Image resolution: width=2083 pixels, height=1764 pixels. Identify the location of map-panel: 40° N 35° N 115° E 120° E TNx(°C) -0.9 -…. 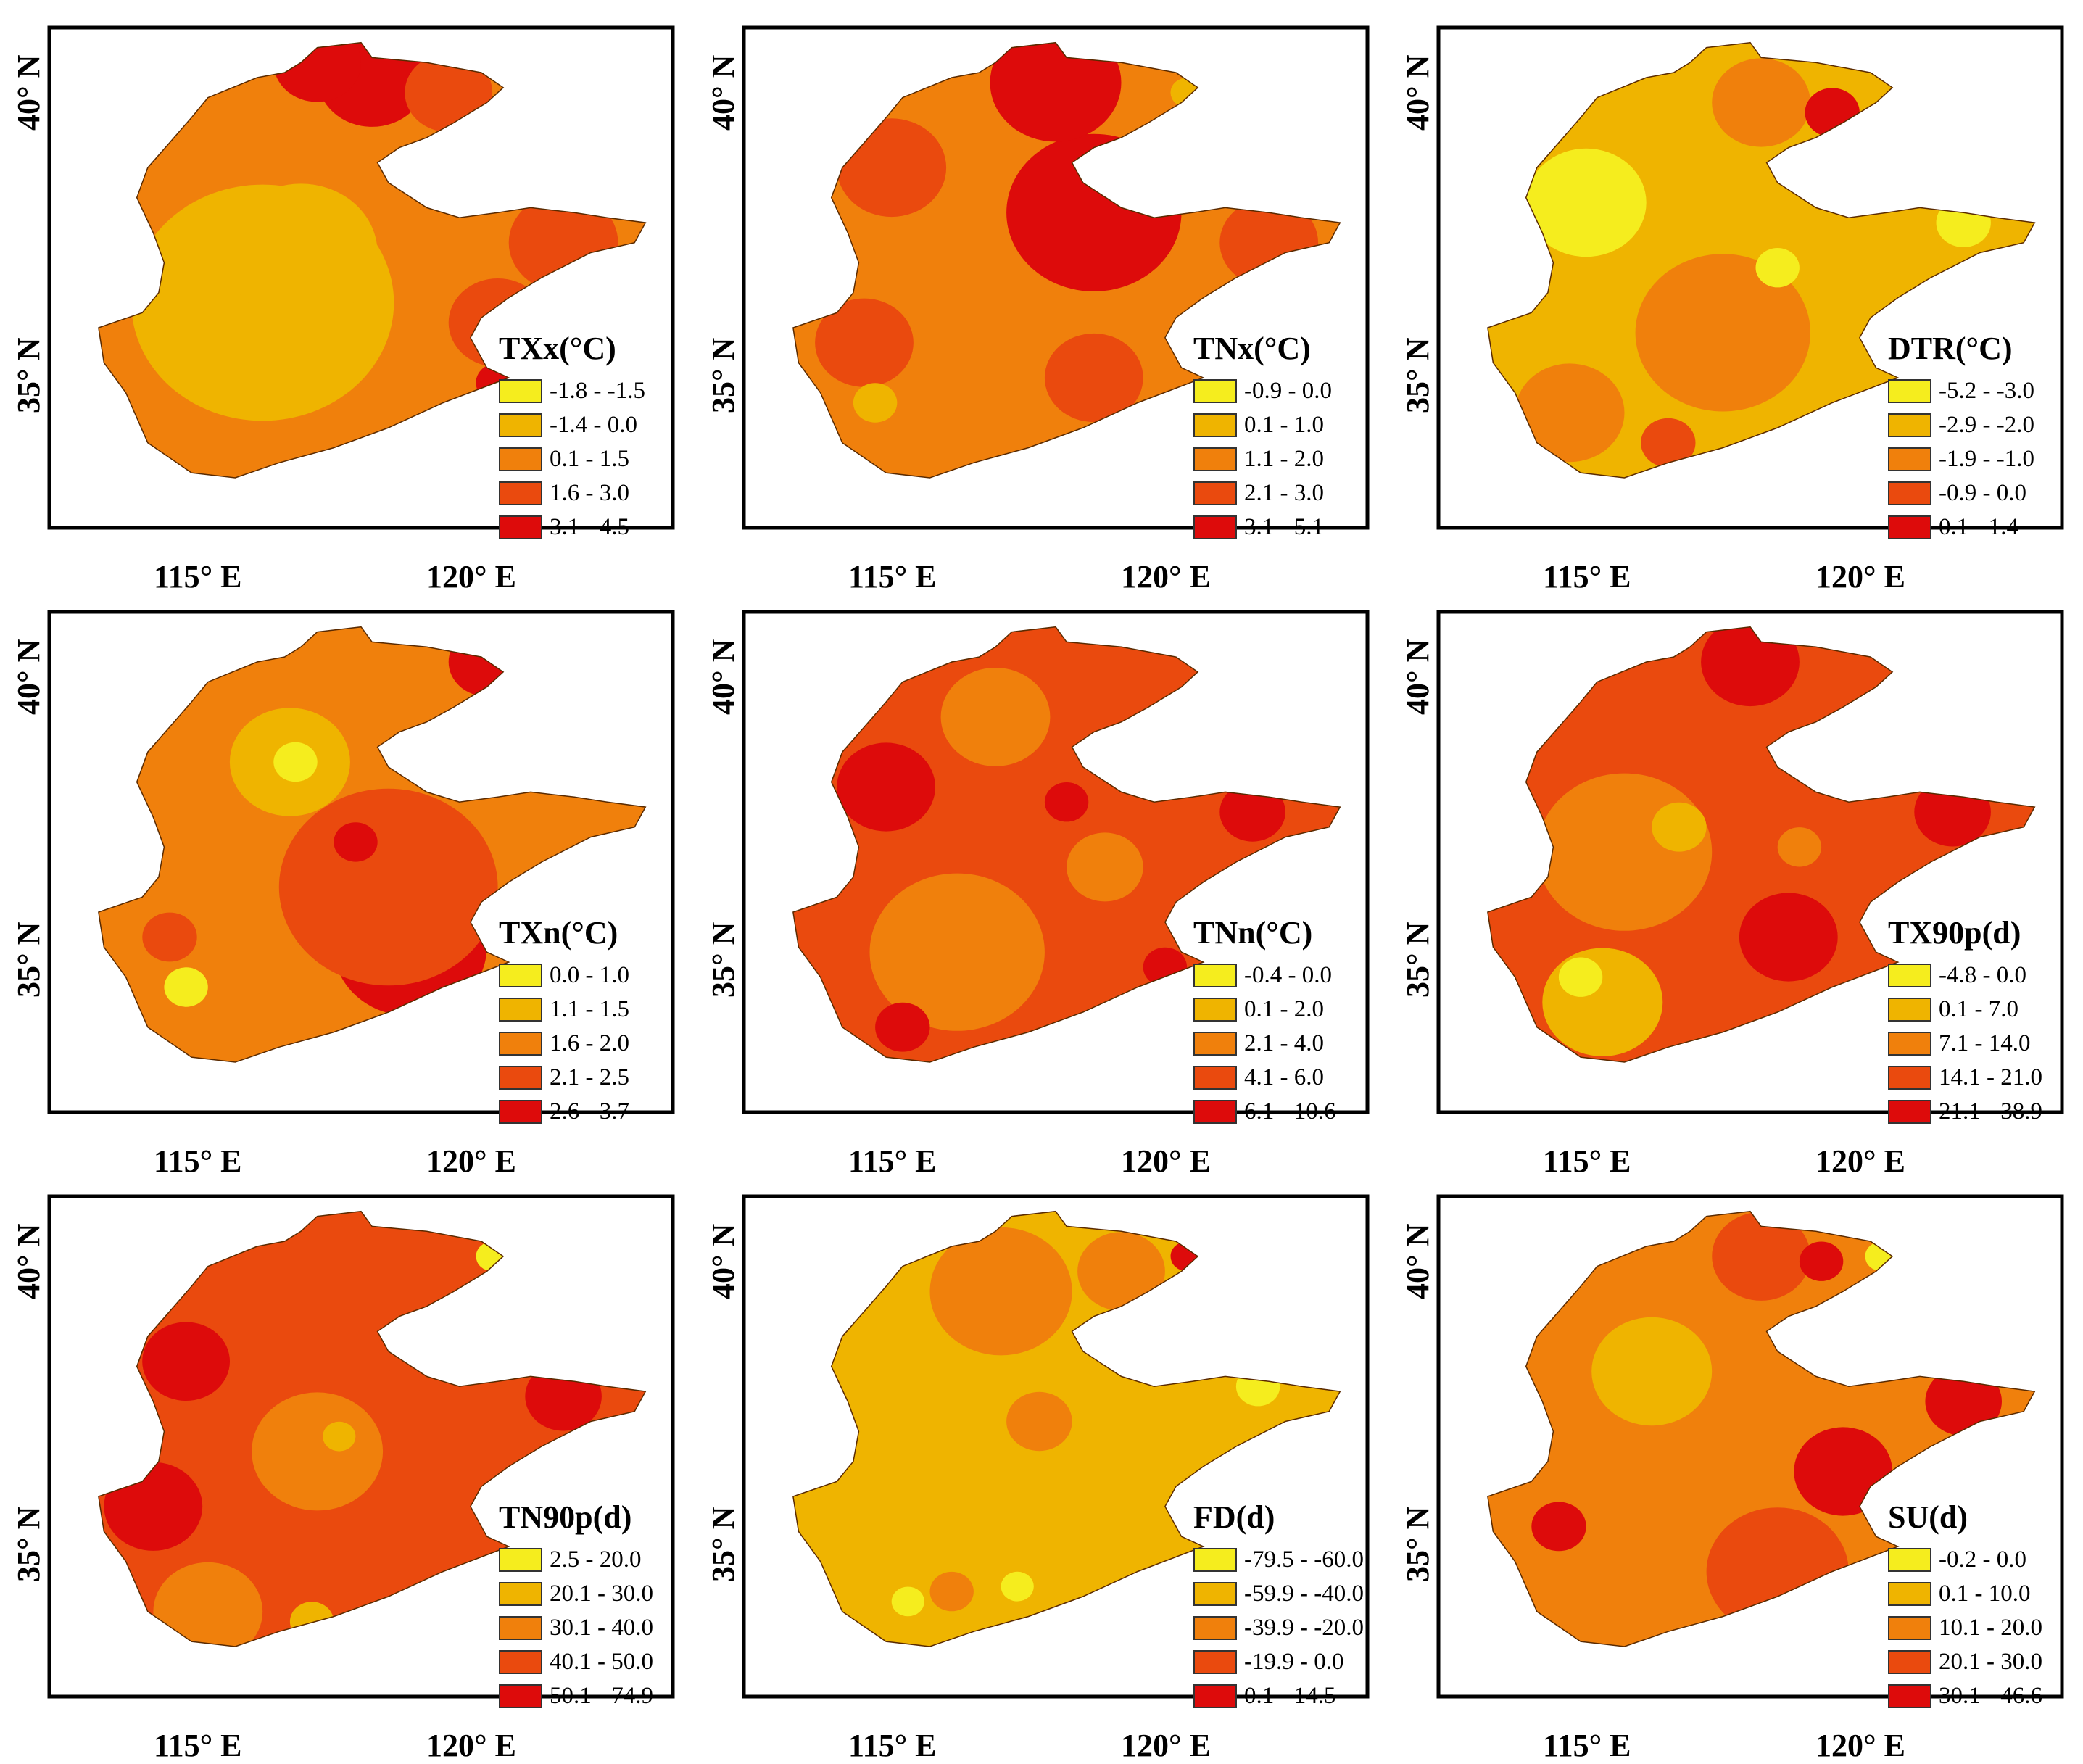
(1042, 297).